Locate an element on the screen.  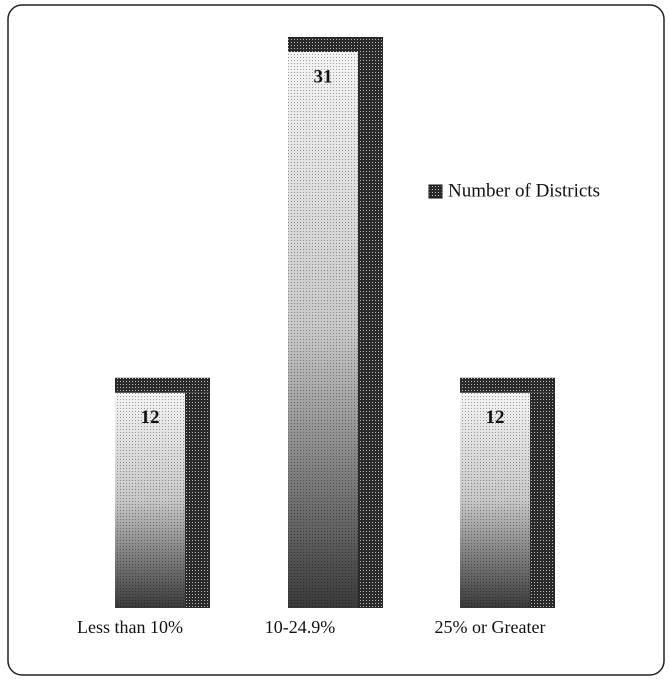
legend: Number of Districts is located at coordinates (514, 190).